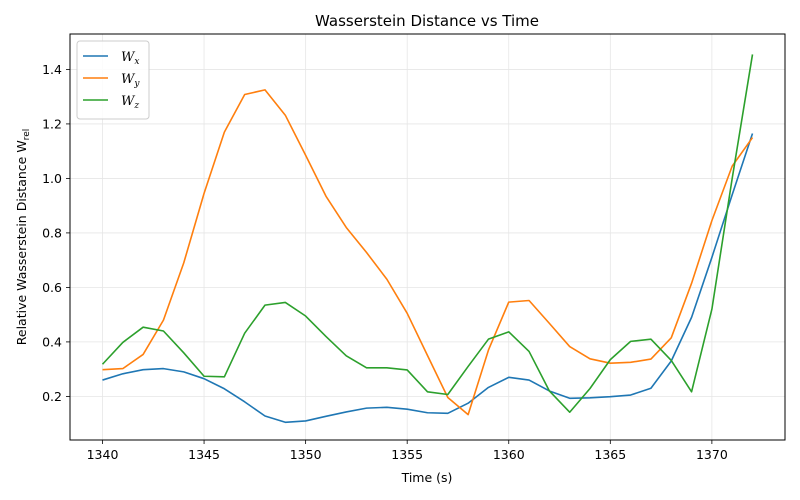  What do you see at coordinates (52, 123) in the screenshot?
I see `y-tick-label: 1.2` at bounding box center [52, 123].